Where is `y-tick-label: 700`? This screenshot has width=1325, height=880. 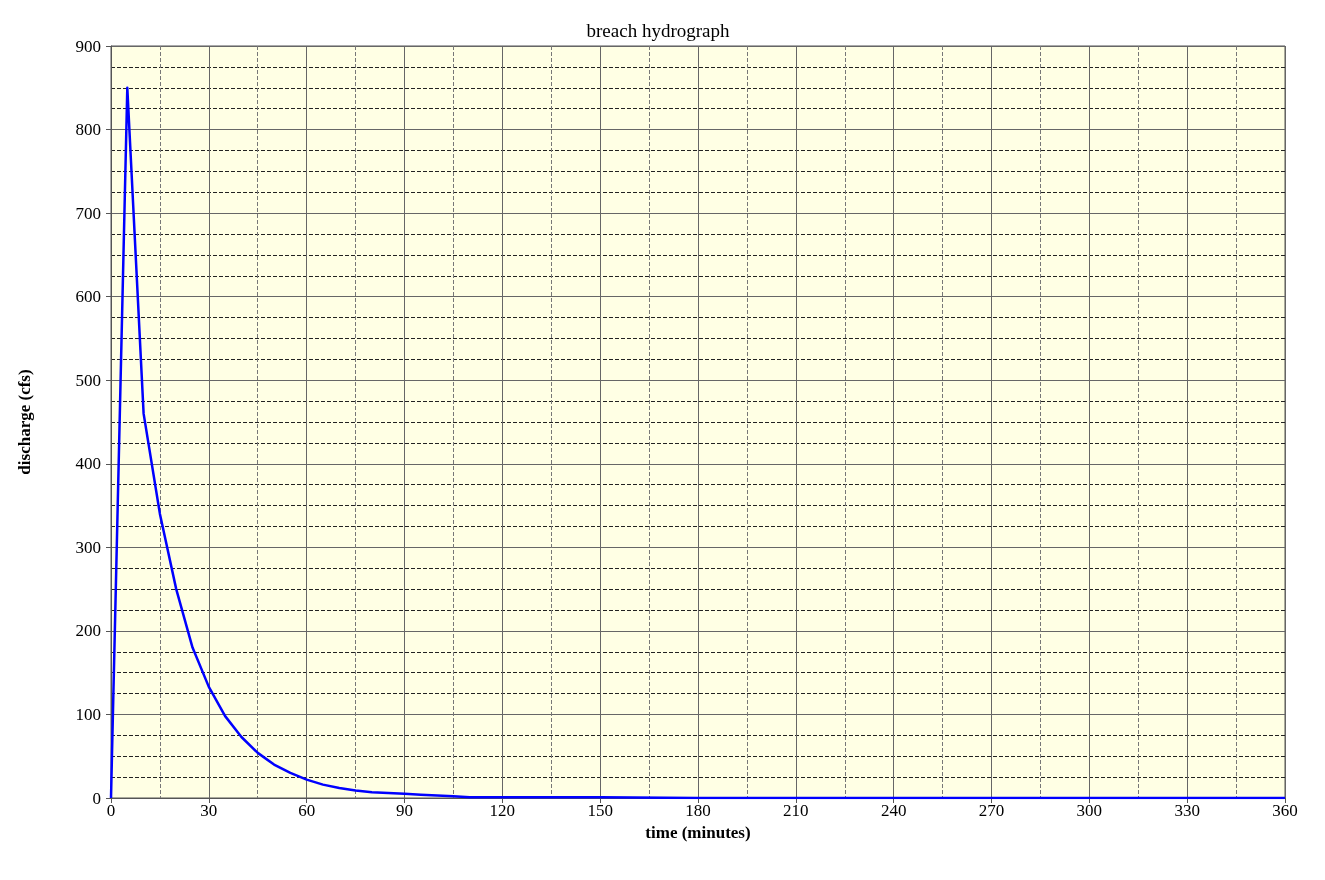
y-tick-label: 700 is located at coordinates (88, 213).